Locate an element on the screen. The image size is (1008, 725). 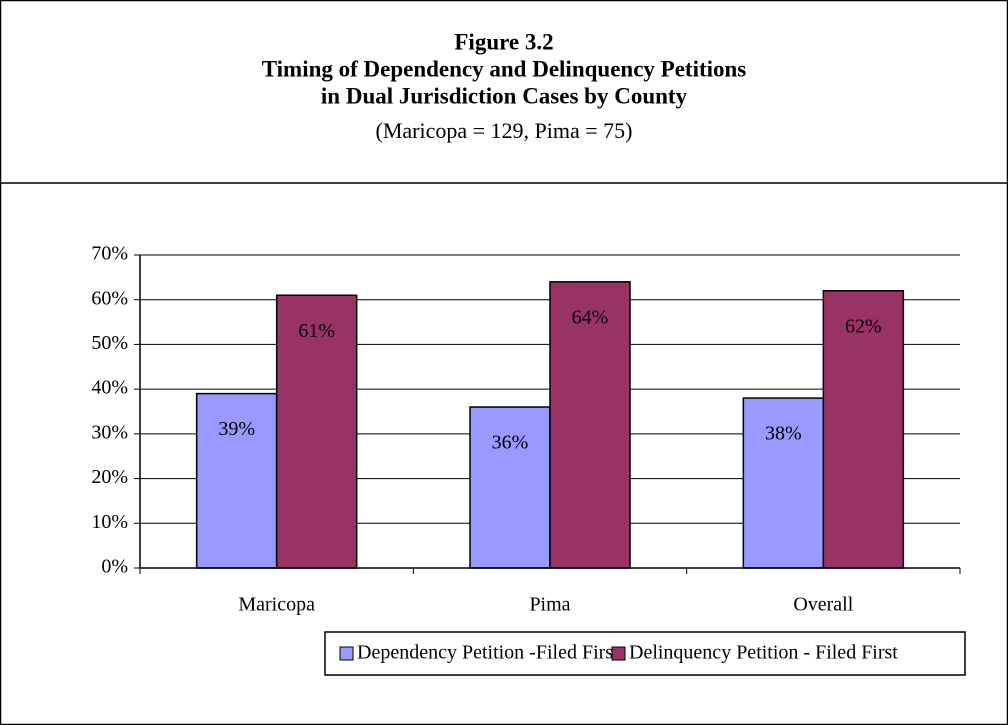
y-tick-label: 10% is located at coordinates (109, 522).